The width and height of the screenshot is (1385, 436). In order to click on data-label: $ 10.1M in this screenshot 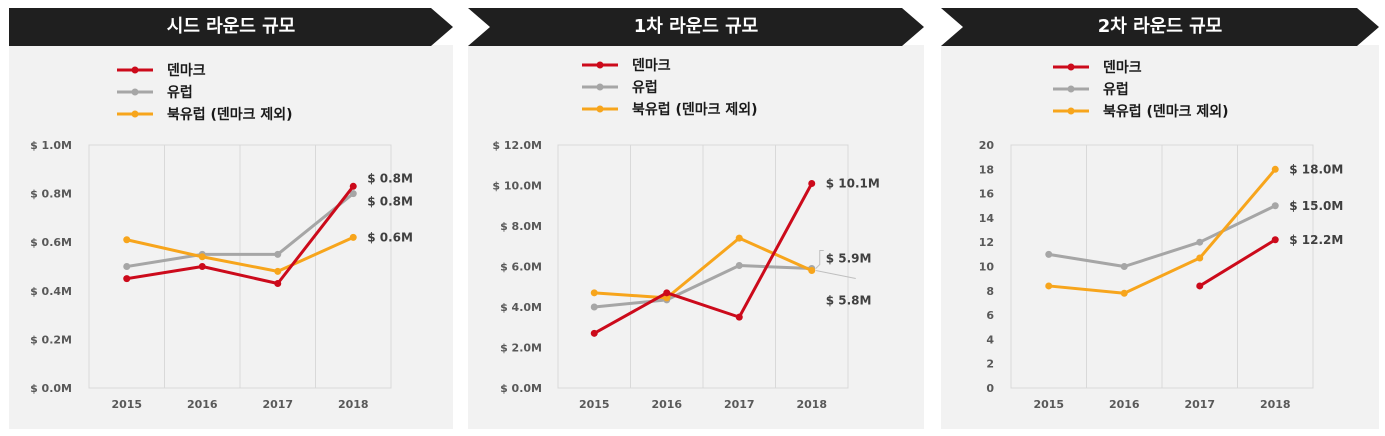, I will do `click(853, 183)`.